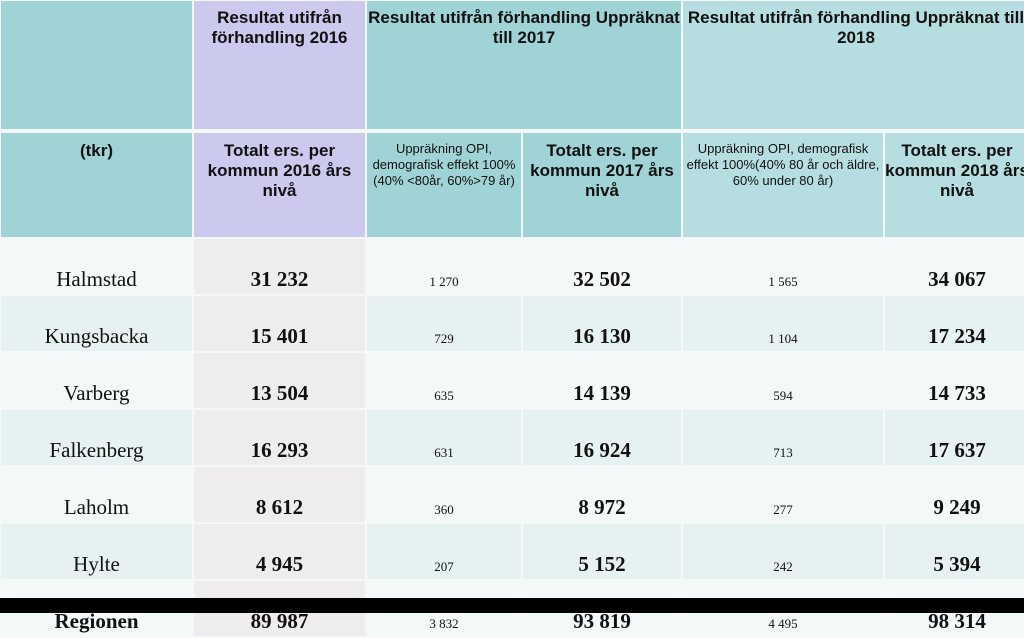  What do you see at coordinates (512, 605) in the screenshot?
I see `bottom-border-bar` at bounding box center [512, 605].